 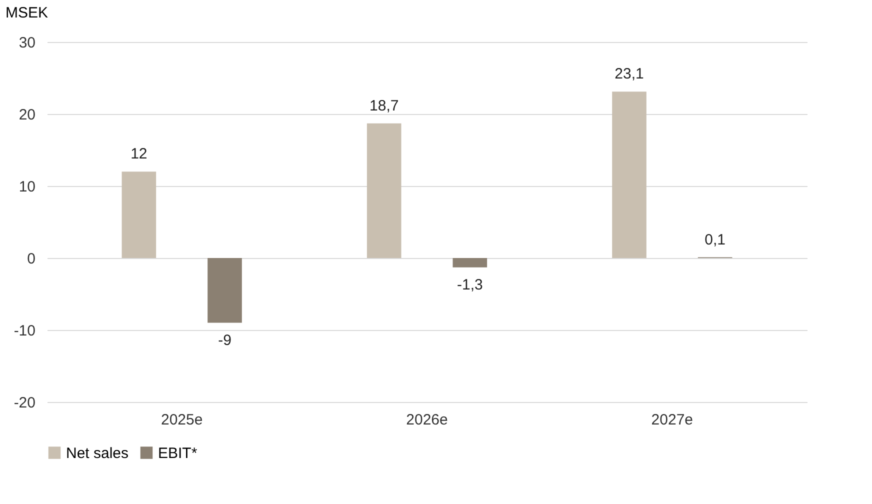 I want to click on x-tick-label: 2027e, so click(x=672, y=420).